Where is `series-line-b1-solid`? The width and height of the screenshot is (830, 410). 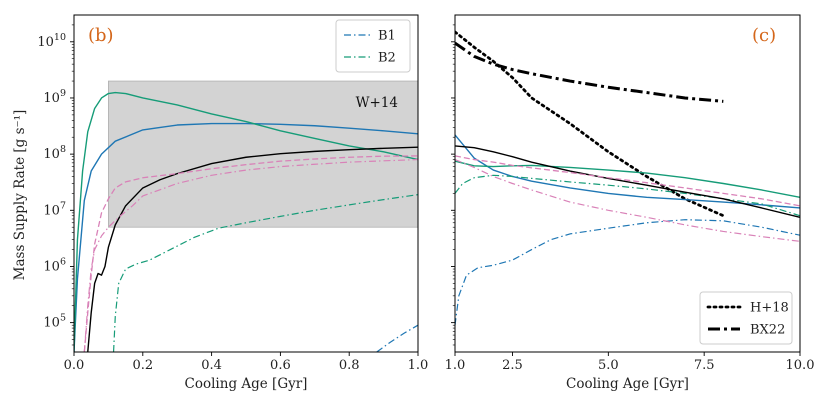 series-line-b1-solid is located at coordinates (627, 171).